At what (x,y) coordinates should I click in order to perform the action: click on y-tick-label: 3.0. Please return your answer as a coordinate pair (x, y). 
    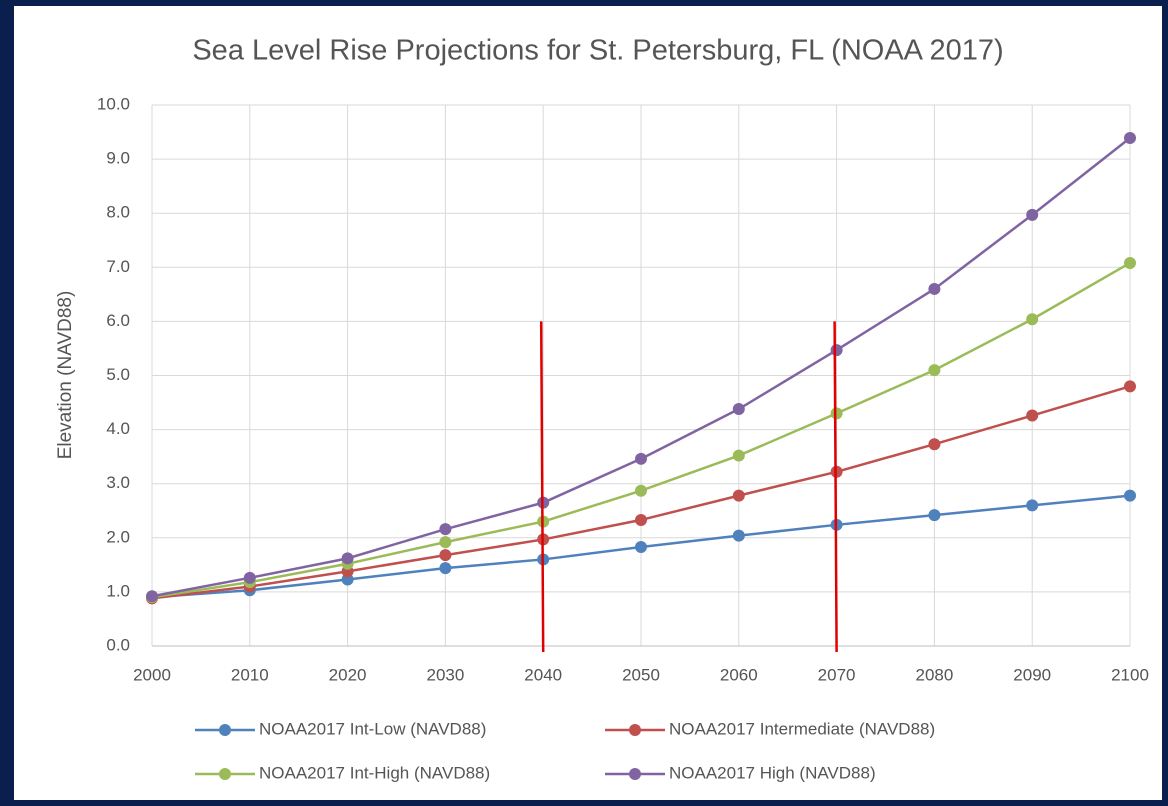
    Looking at the image, I should click on (118, 482).